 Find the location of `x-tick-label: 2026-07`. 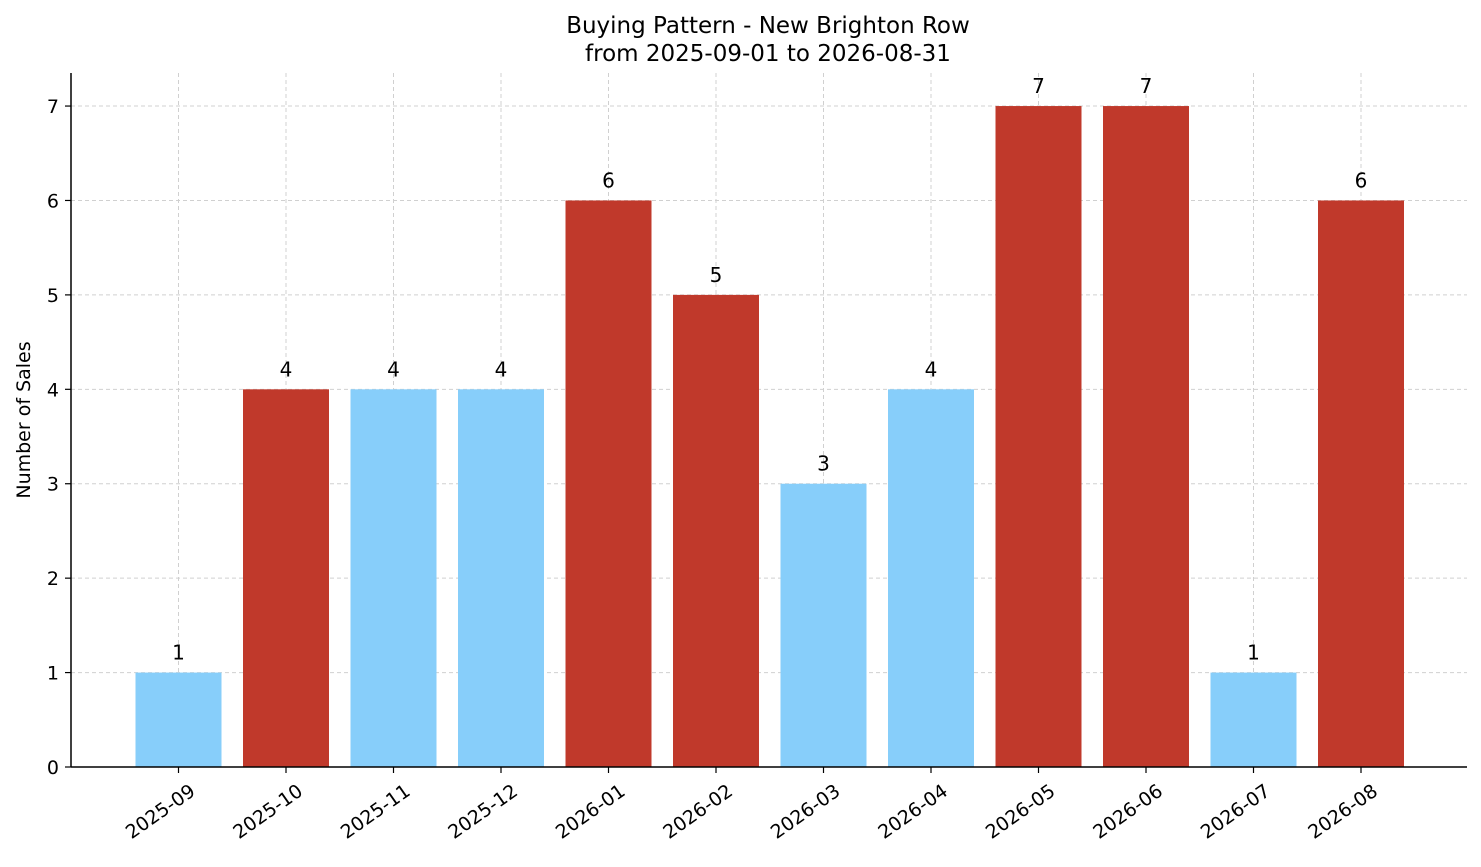

x-tick-label: 2026-07 is located at coordinates (1236, 812).